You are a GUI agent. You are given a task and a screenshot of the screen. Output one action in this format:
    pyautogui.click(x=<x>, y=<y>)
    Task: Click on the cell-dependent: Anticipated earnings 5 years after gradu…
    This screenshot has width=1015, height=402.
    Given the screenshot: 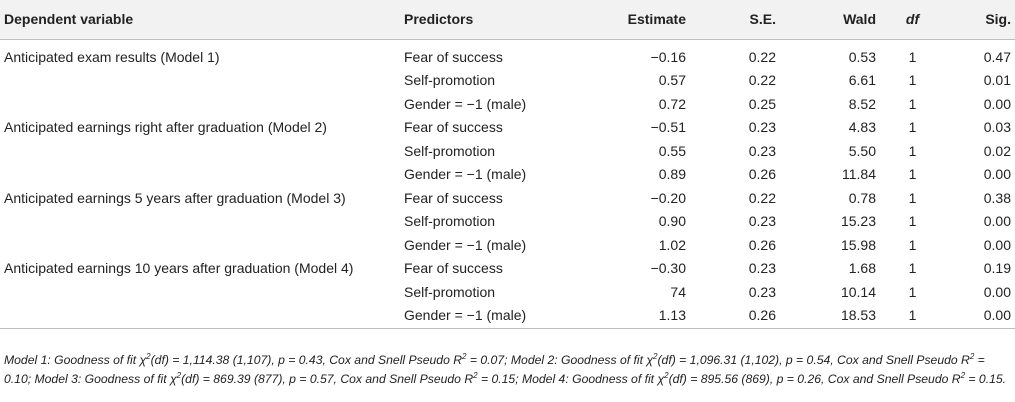 What is the action you would take?
    pyautogui.click(x=175, y=197)
    